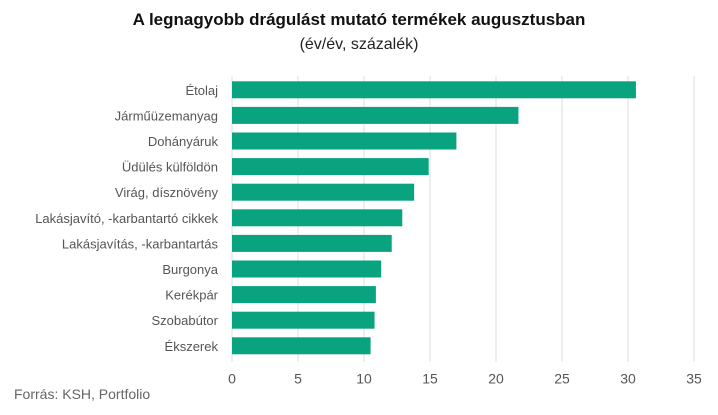  I want to click on x-tick-label: 15, so click(430, 379).